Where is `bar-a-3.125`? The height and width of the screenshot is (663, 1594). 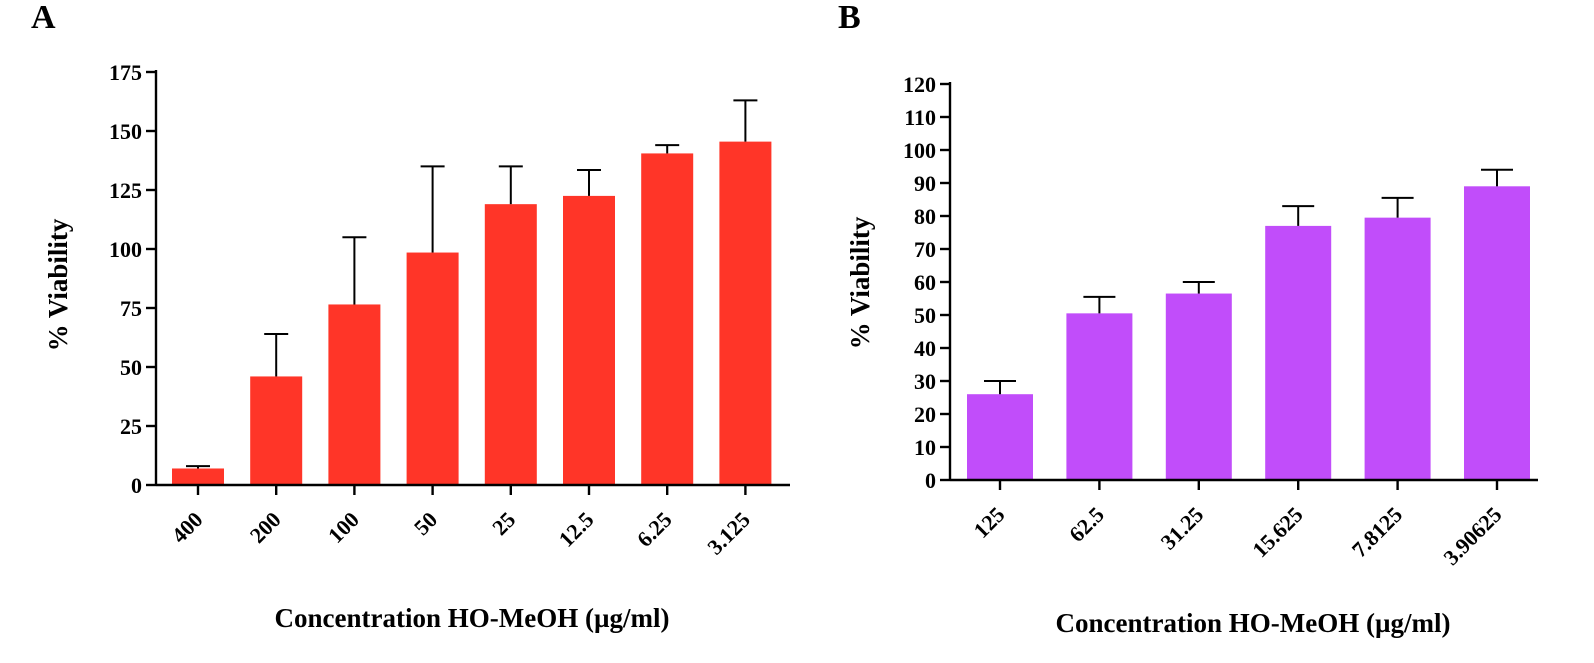
bar-a-3.125 is located at coordinates (745, 313).